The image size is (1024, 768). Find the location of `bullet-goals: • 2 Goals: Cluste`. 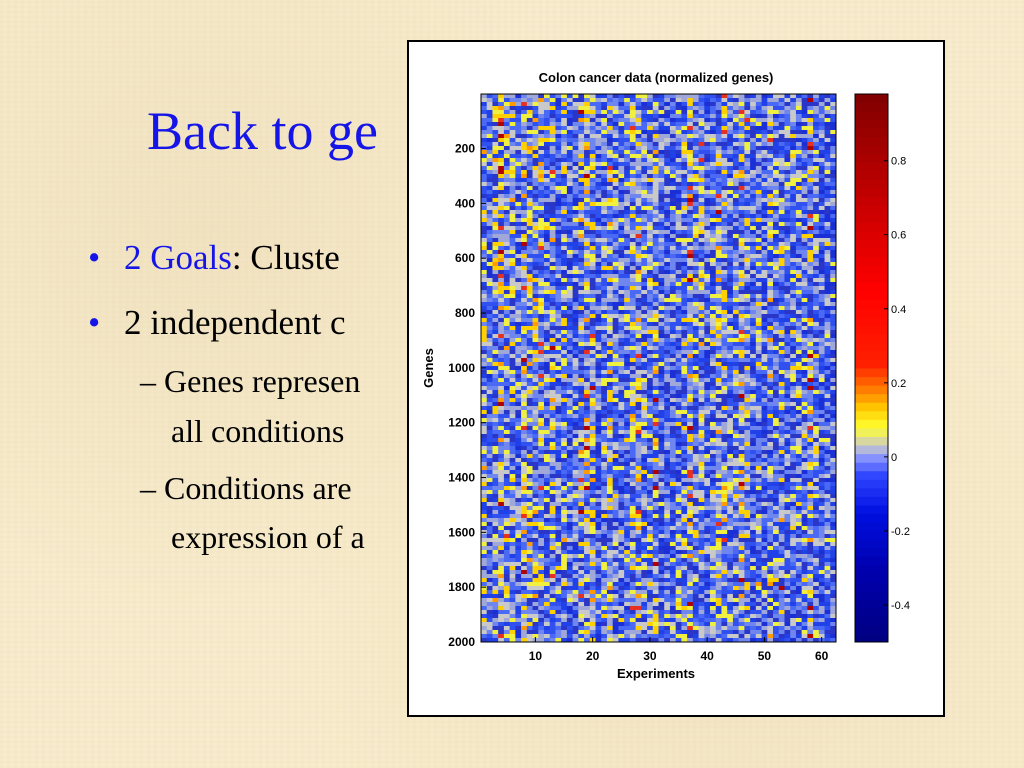

bullet-goals: • 2 Goals: Cluste is located at coordinates (214, 258).